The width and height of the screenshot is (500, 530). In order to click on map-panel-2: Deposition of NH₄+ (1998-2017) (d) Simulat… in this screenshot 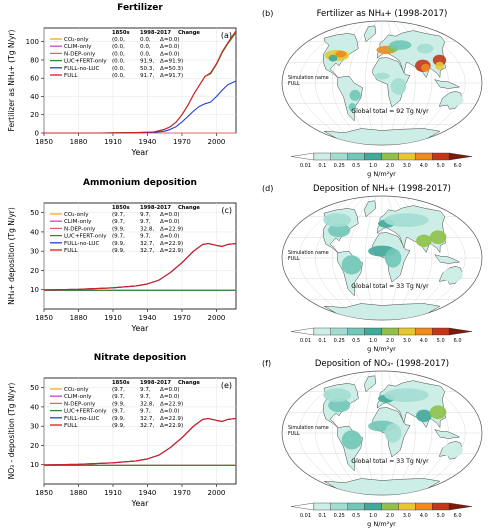, I will do `click(372, 268)`.